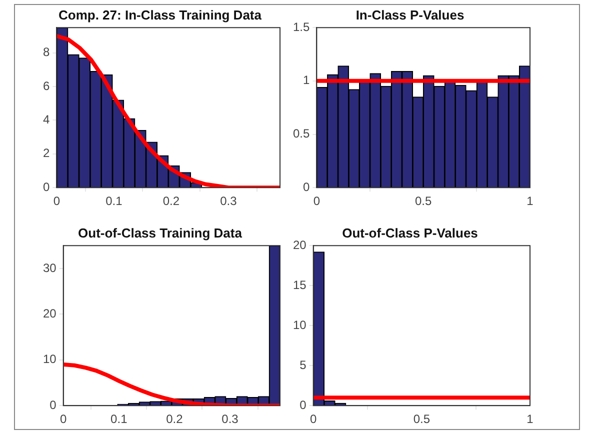  I want to click on y-tick-label: 15, so click(299, 285).